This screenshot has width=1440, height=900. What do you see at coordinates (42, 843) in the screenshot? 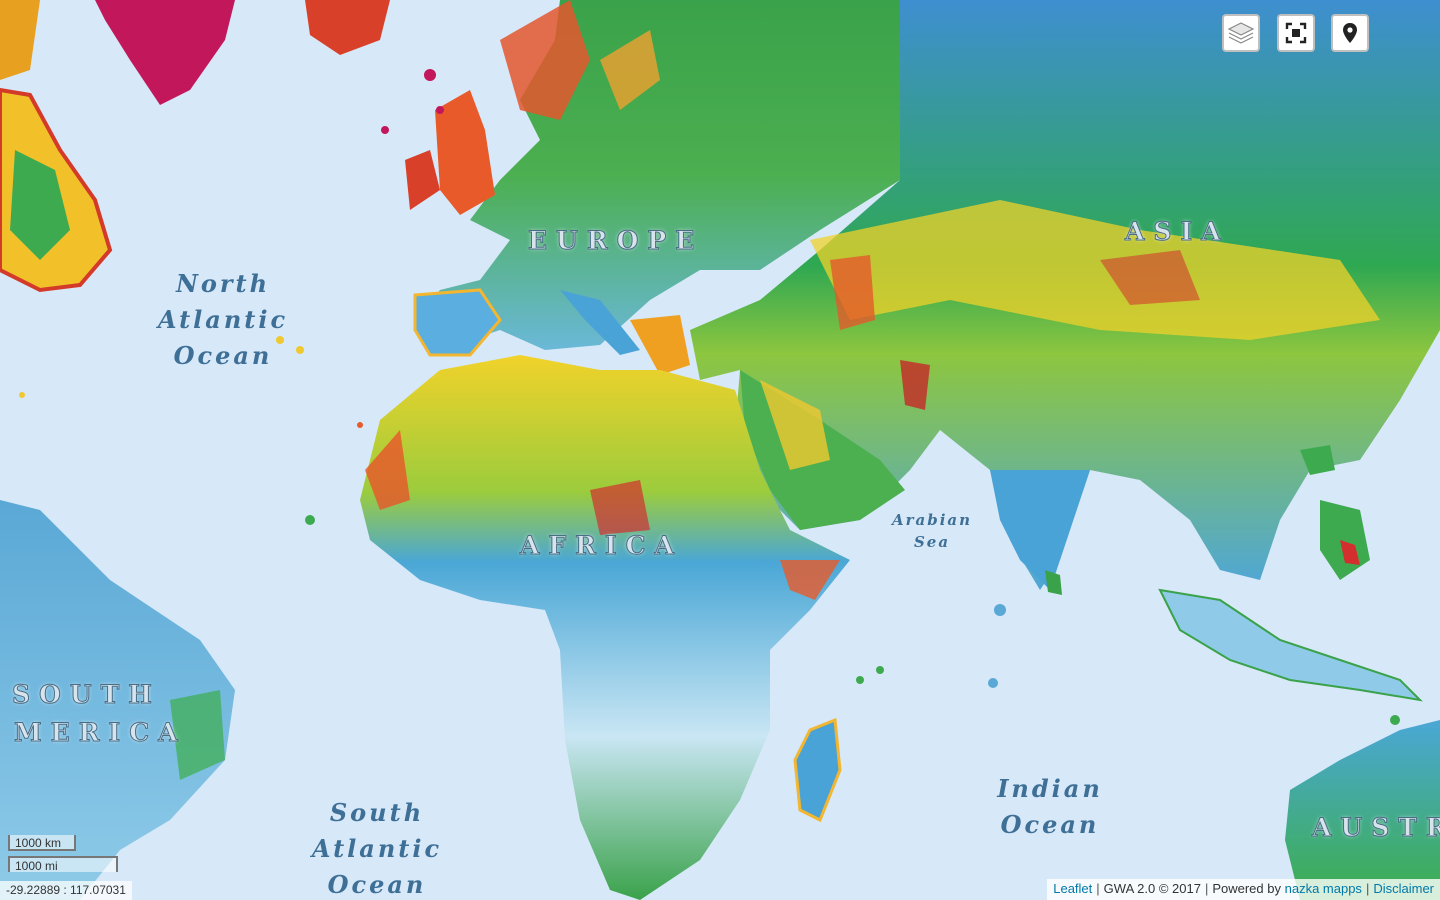
I see `scale-metric: 1000 km` at bounding box center [42, 843].